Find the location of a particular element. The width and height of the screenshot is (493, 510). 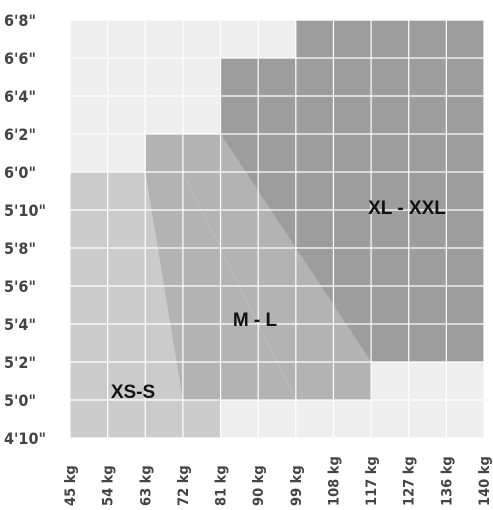

x-tick-label: 54 kg is located at coordinates (109, 485).